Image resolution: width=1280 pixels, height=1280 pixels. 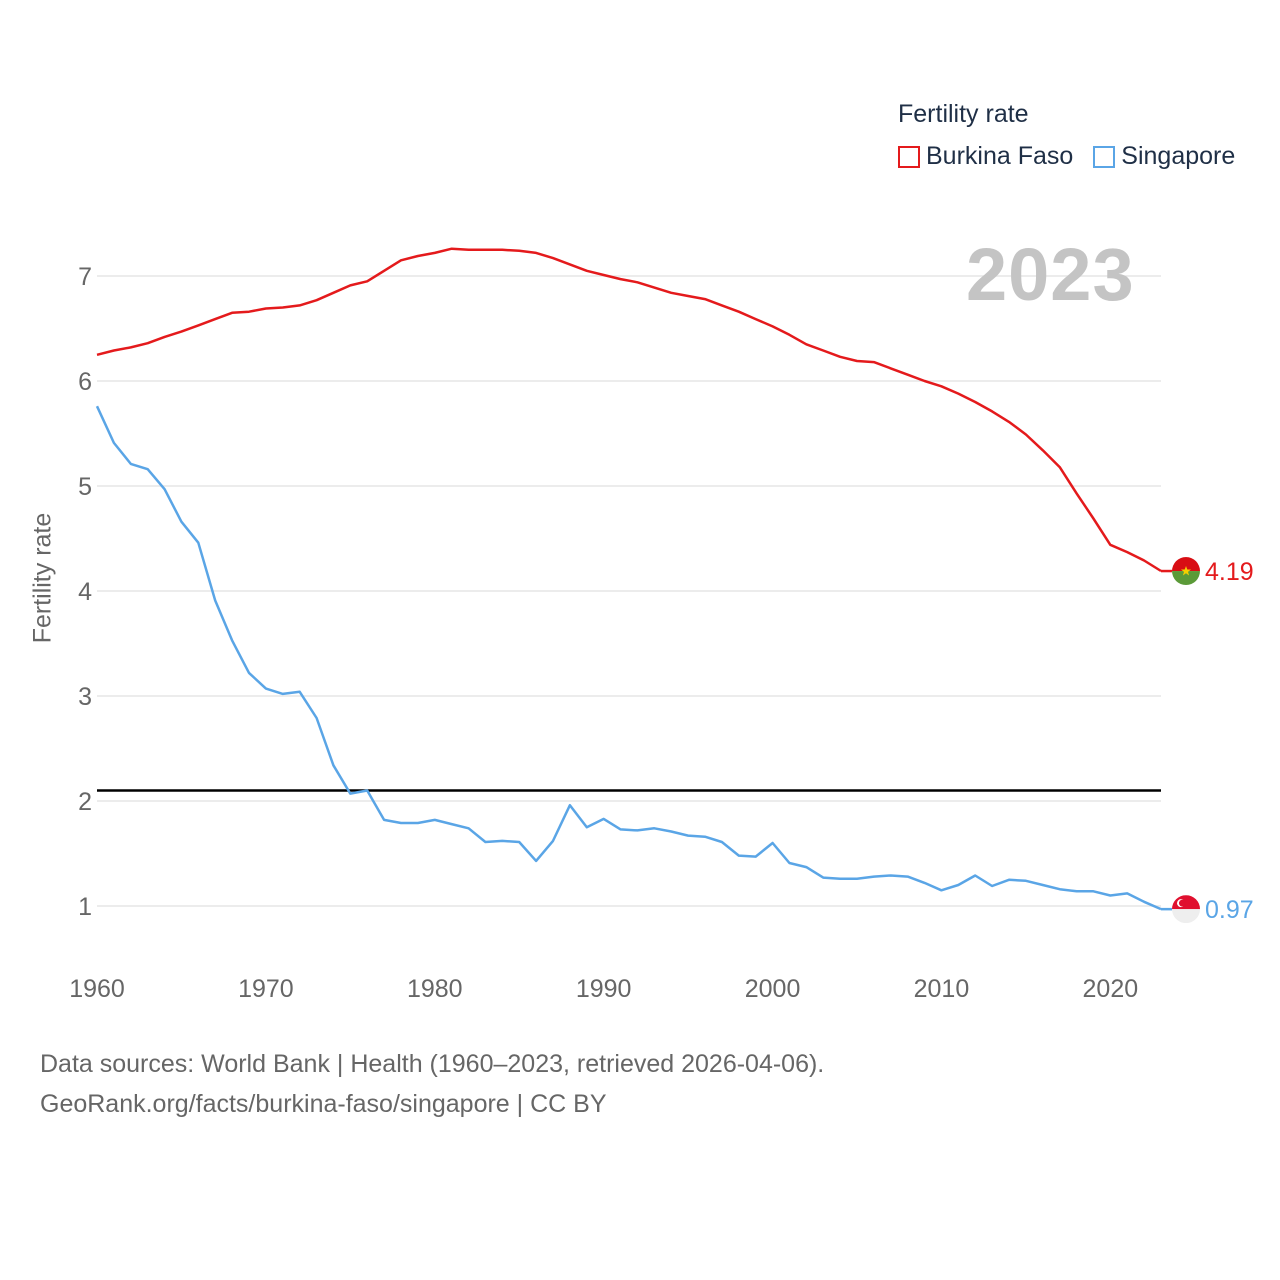 What do you see at coordinates (1186, 571) in the screenshot?
I see `flag-icon-burkina-faso` at bounding box center [1186, 571].